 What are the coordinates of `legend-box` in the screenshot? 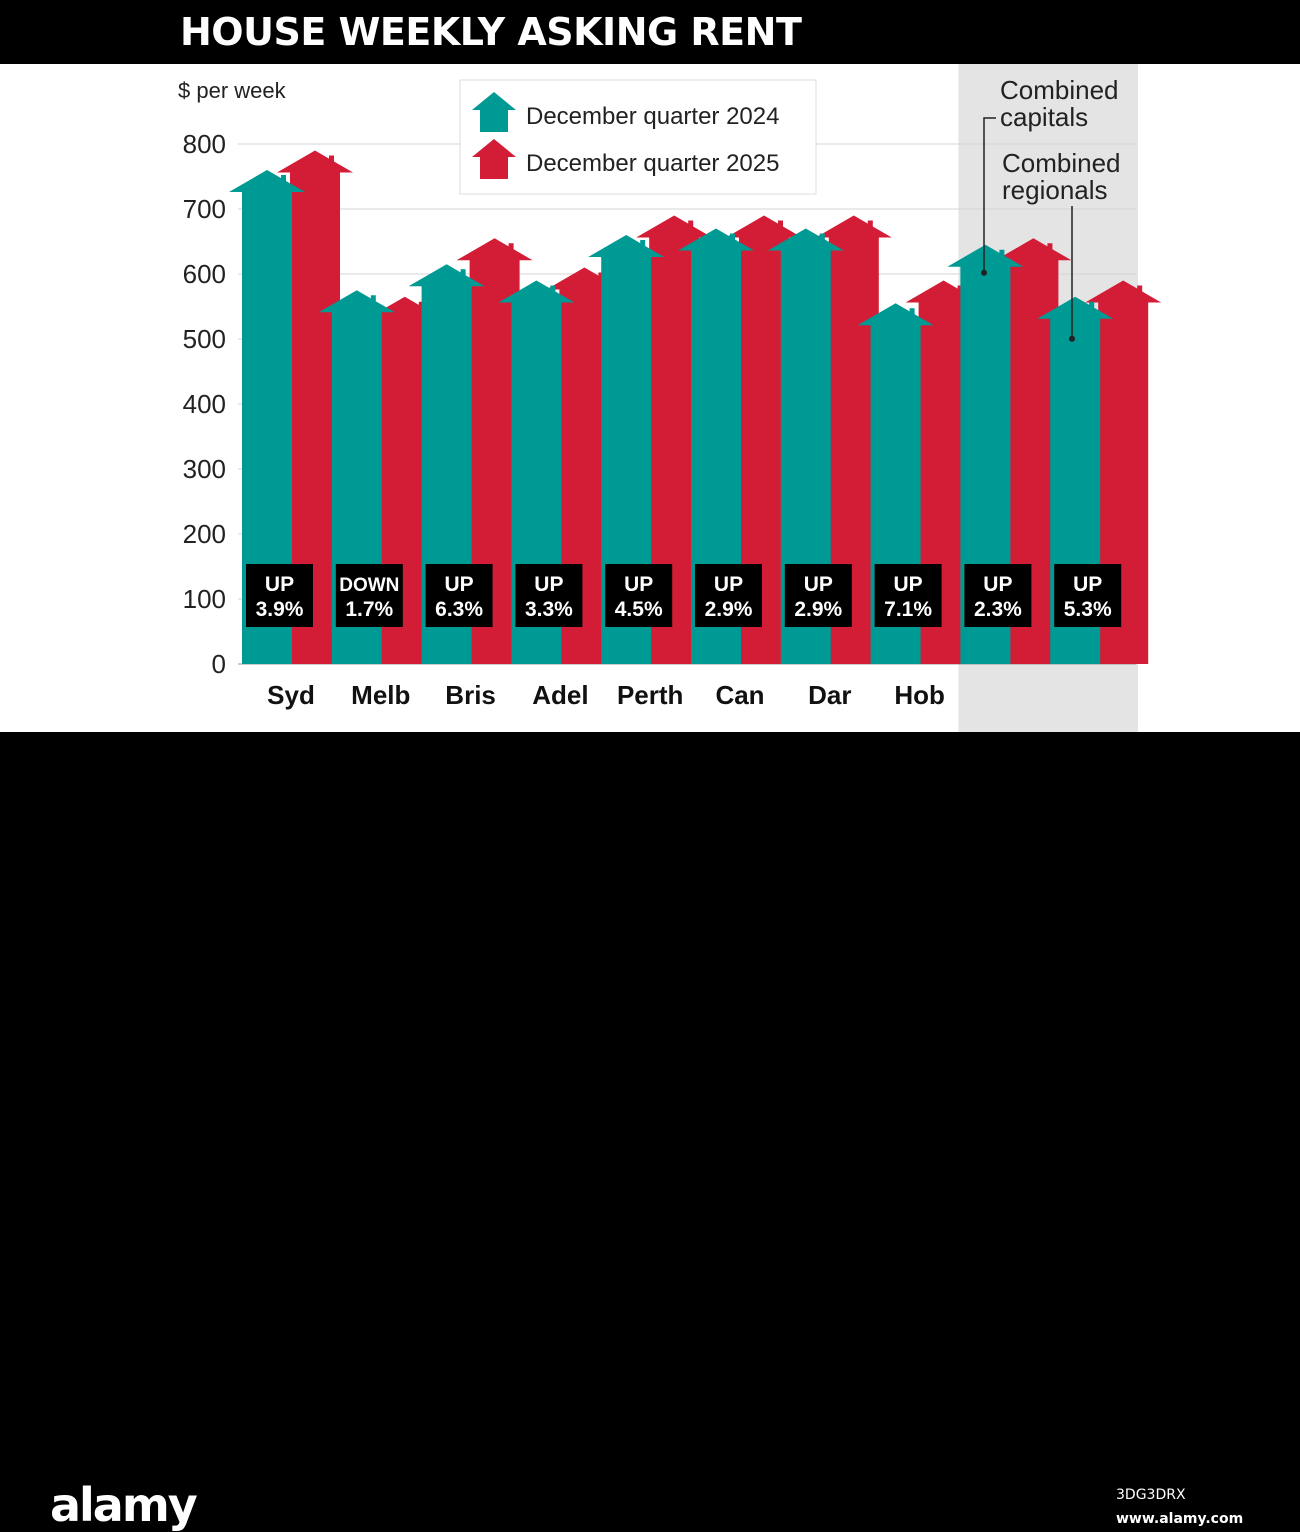 It's located at (638, 137).